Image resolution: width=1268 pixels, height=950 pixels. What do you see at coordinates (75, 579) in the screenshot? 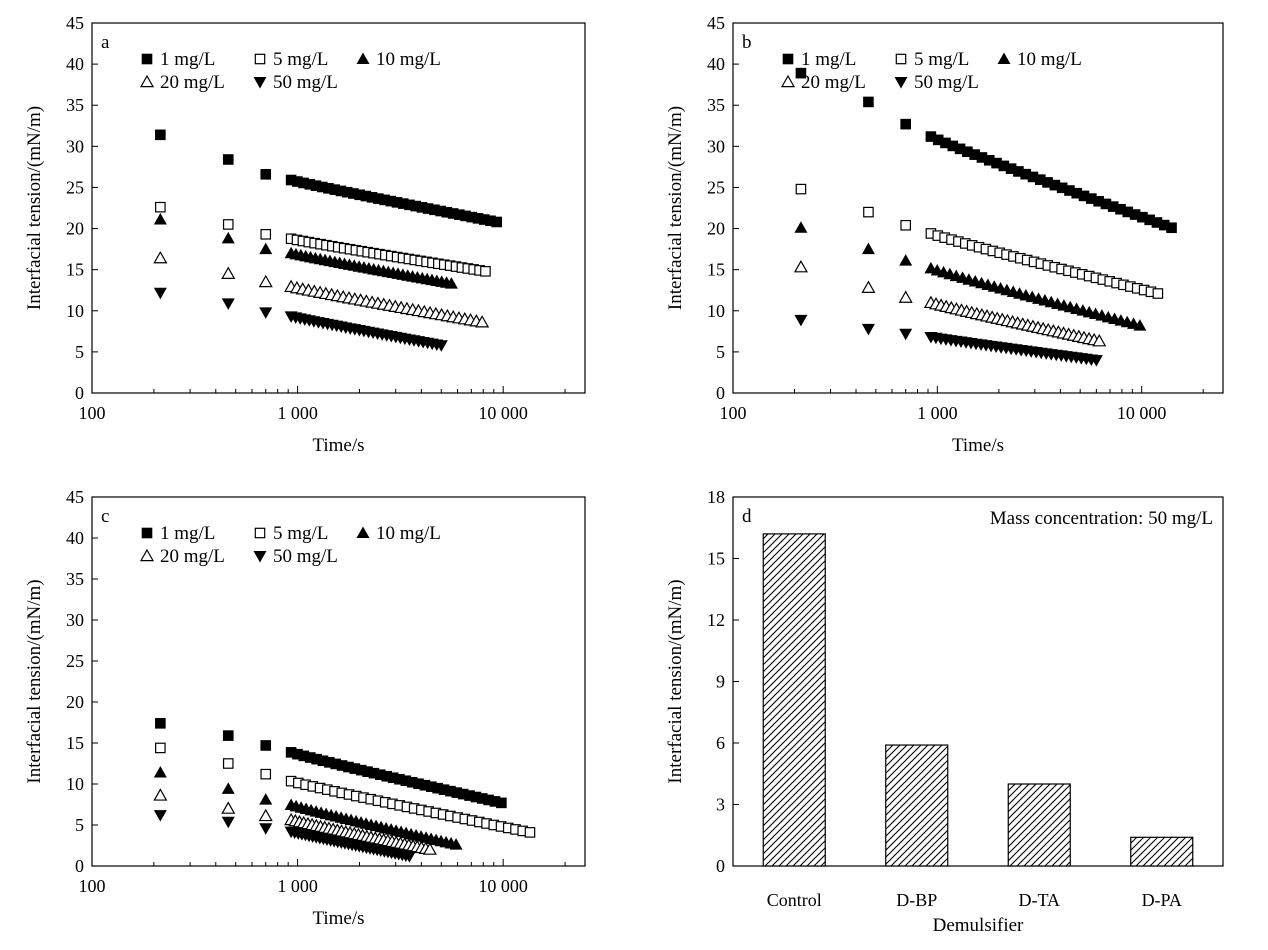
I see `y-tick-label: 35` at bounding box center [75, 579].